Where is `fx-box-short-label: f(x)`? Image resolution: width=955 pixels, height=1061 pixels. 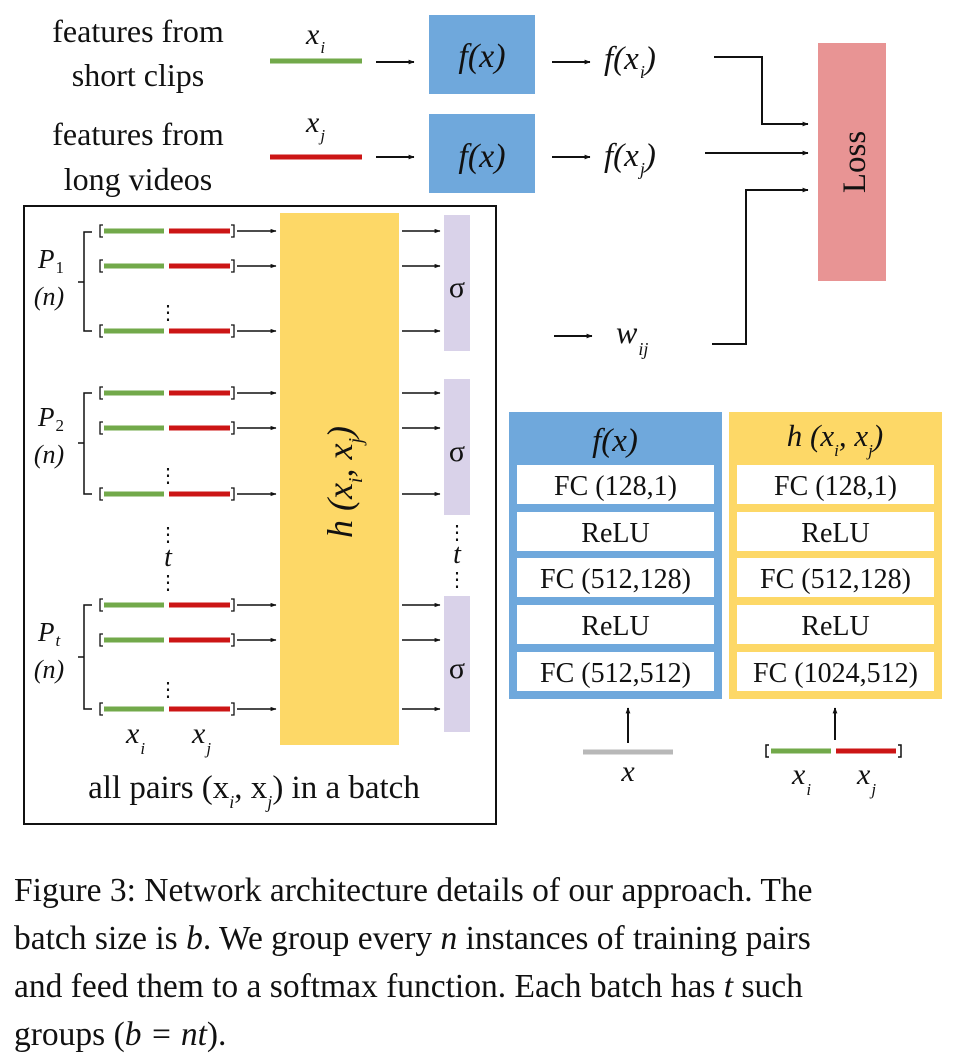
fx-box-short-label: f(x) is located at coordinates (481, 56).